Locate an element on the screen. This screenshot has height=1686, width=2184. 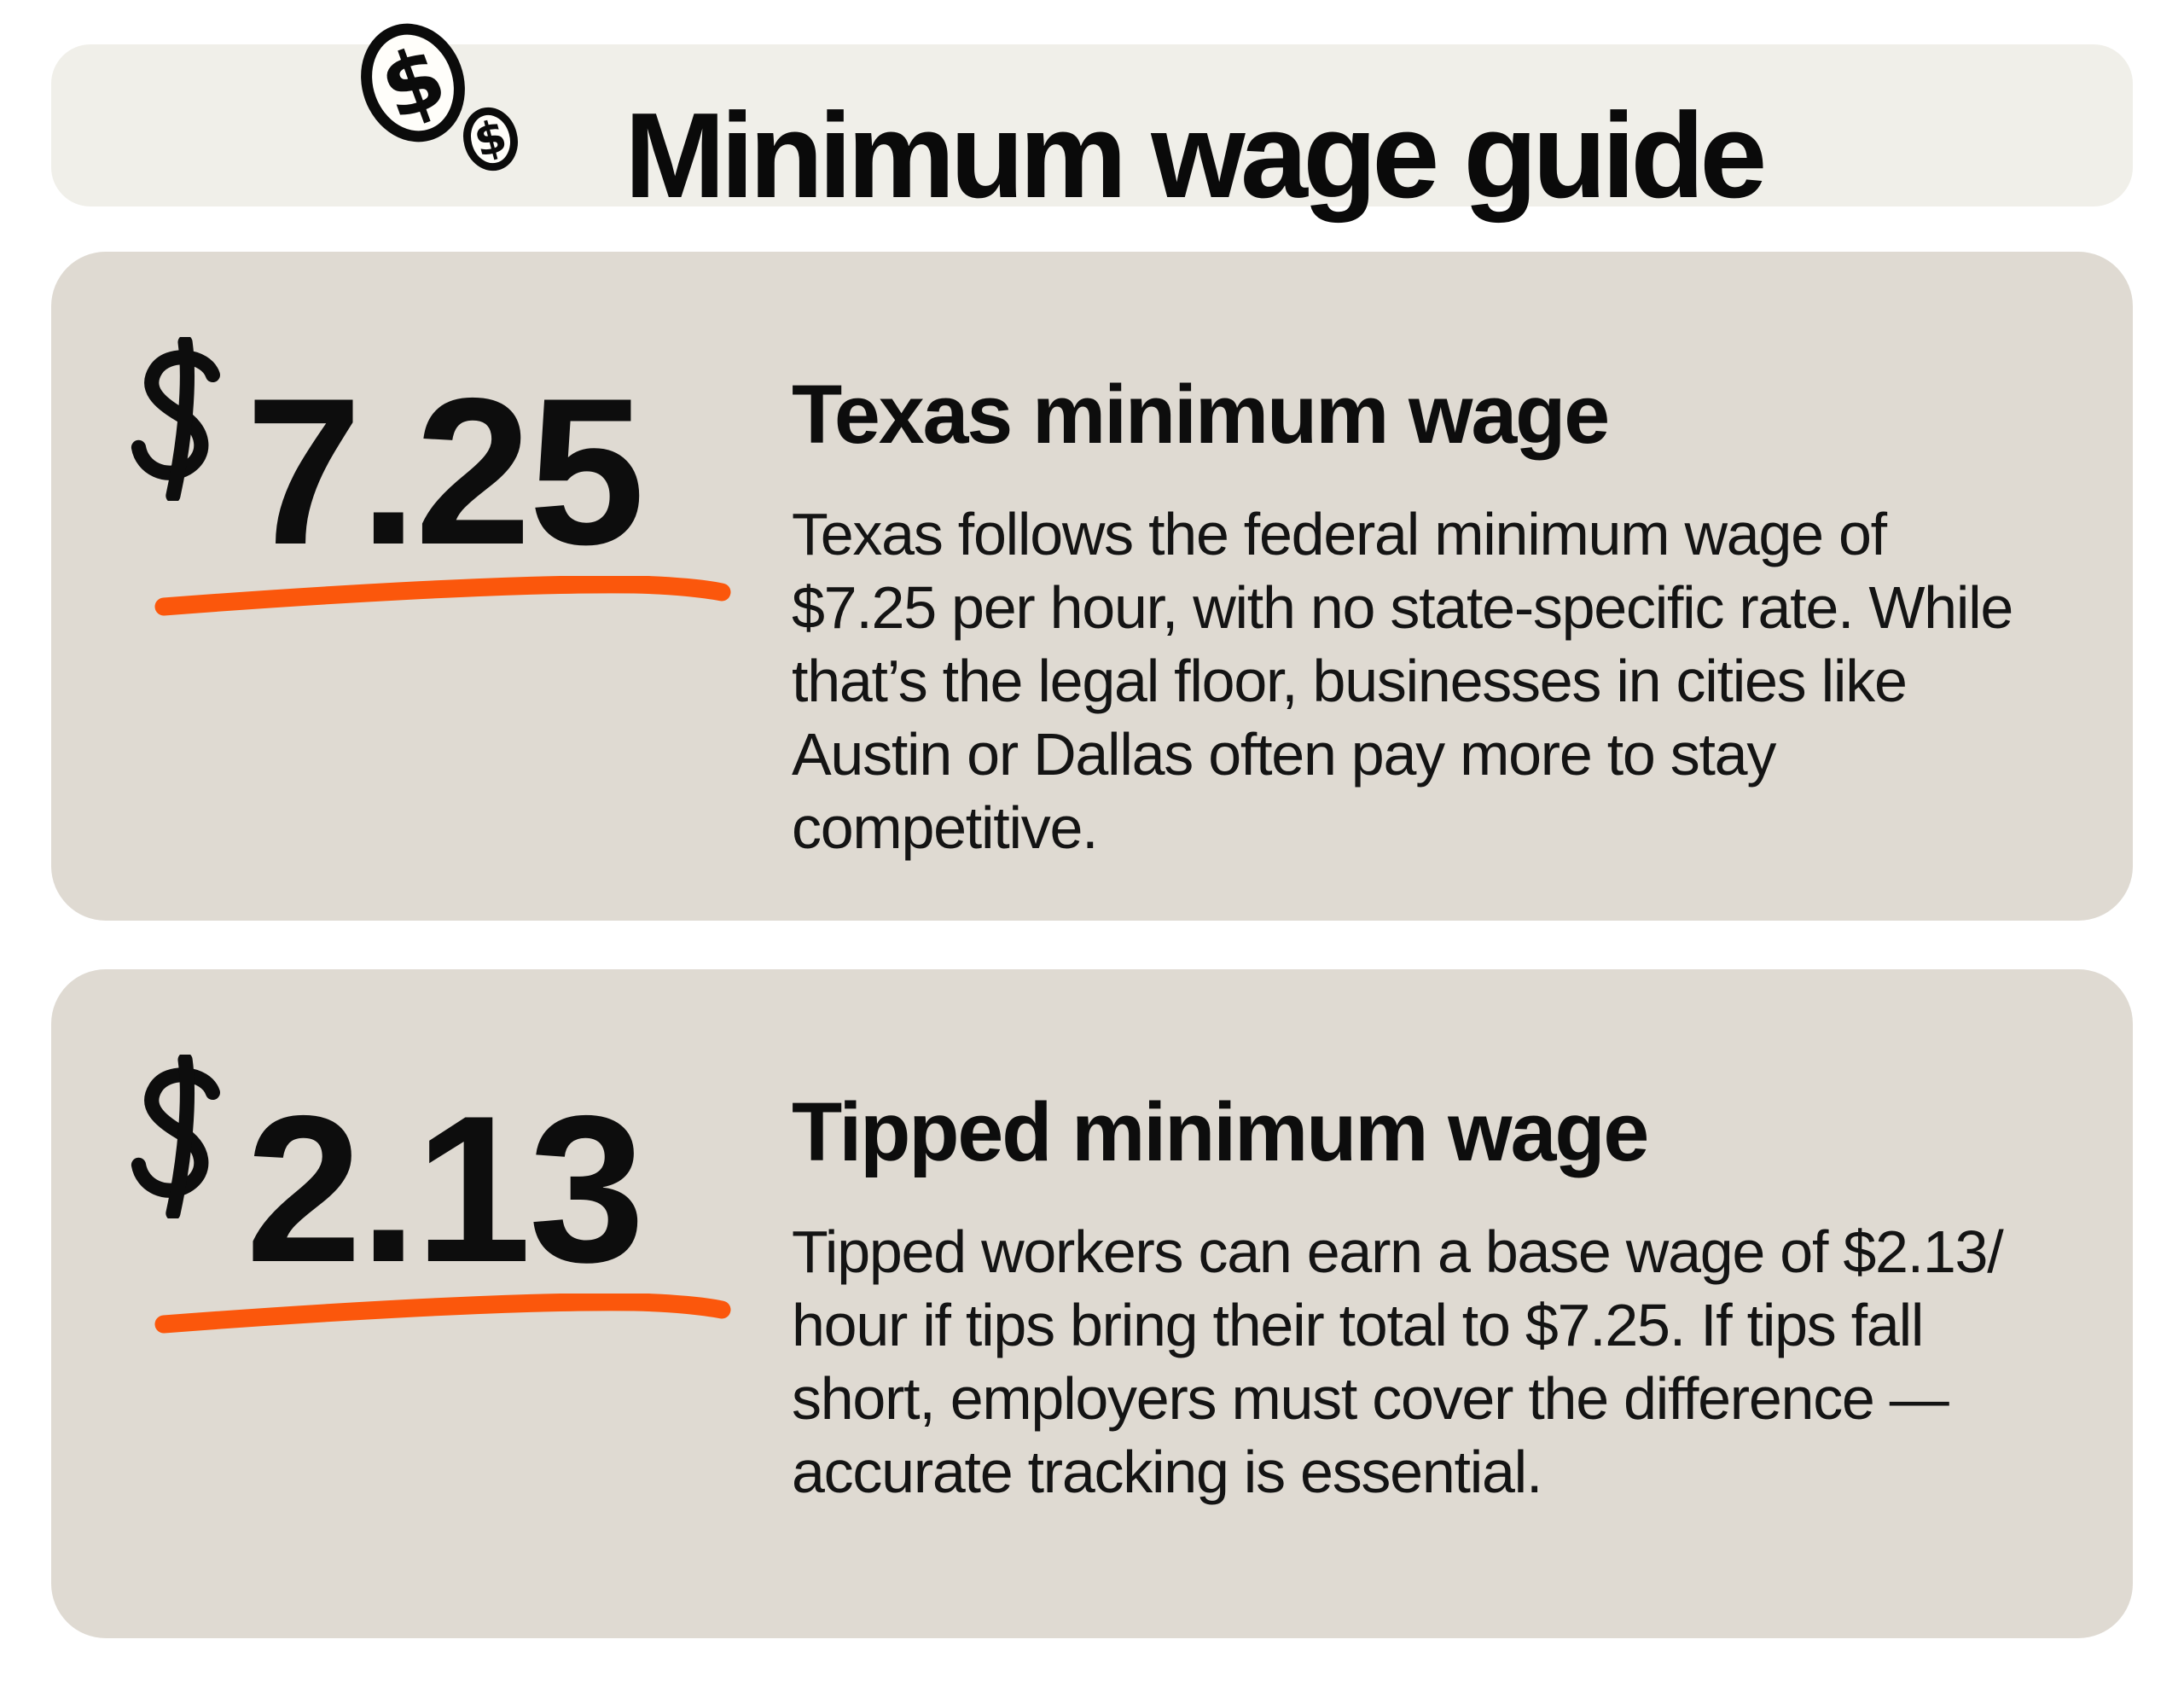
page-title: Minimum wage guide is located at coordinates (1196, 156).